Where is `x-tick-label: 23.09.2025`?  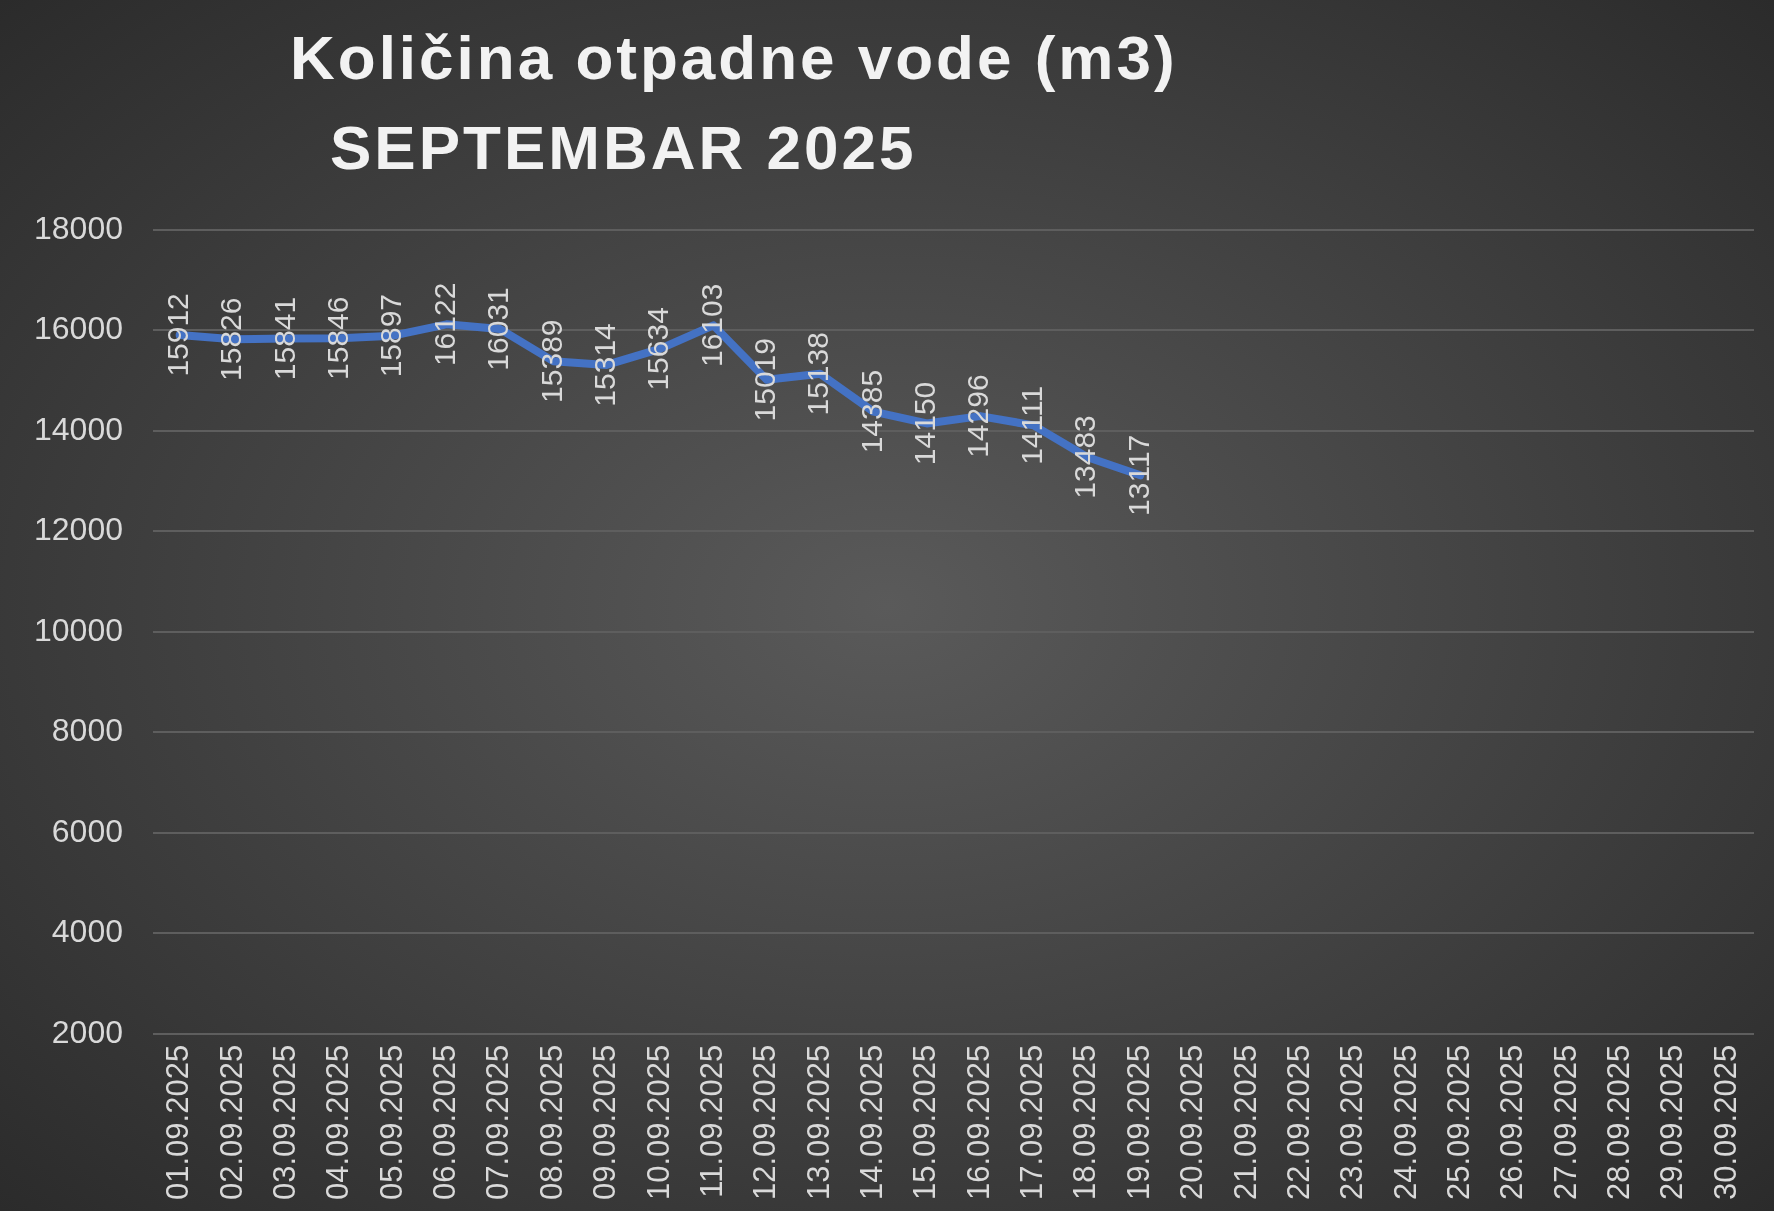 x-tick-label: 23.09.2025 is located at coordinates (1352, 1122).